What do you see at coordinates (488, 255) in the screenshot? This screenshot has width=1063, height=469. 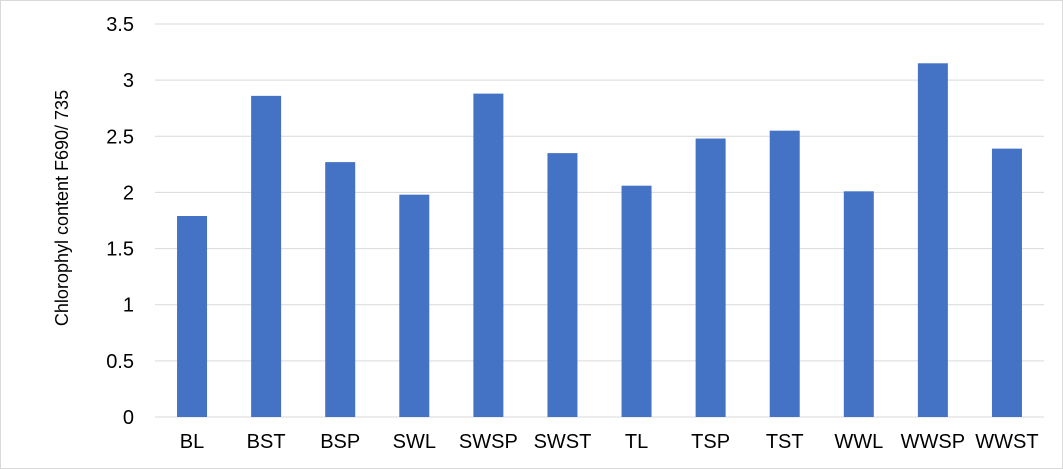 I see `bar-swsp` at bounding box center [488, 255].